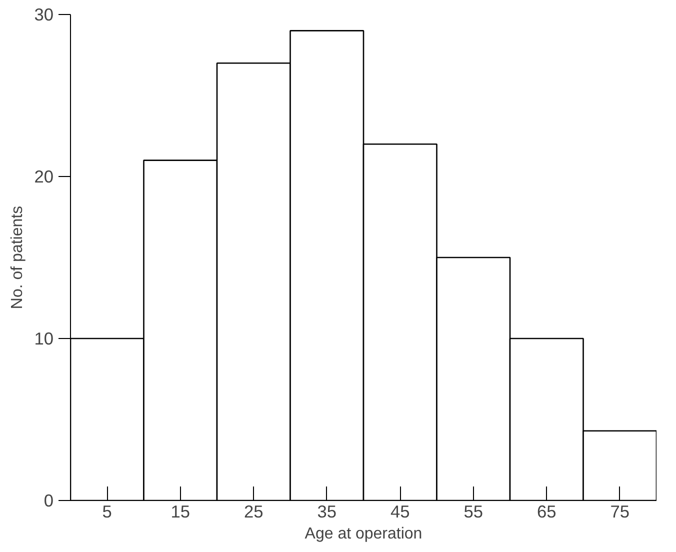 Image resolution: width=676 pixels, height=552 pixels. What do you see at coordinates (44, 14) in the screenshot?
I see `y-tick-label: 30` at bounding box center [44, 14].